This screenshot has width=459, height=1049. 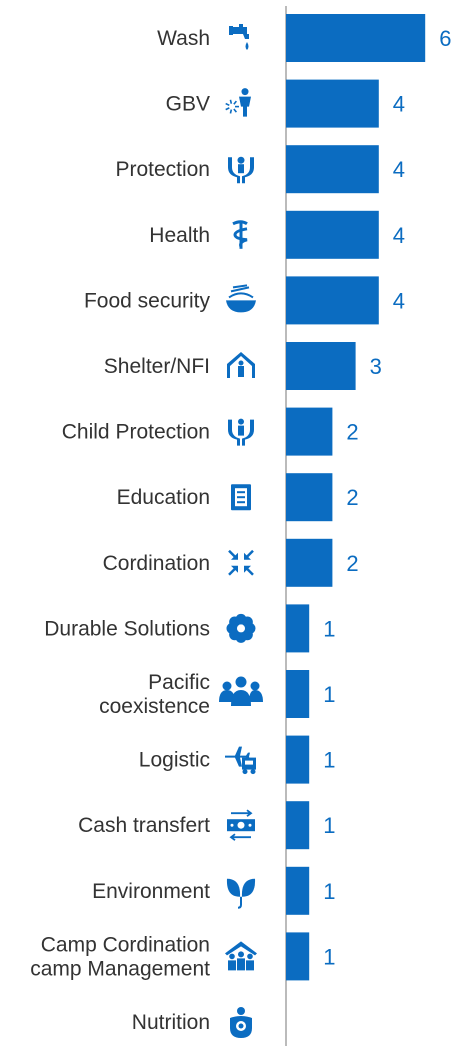 I want to click on food-bowl-icon, so click(x=241, y=298).